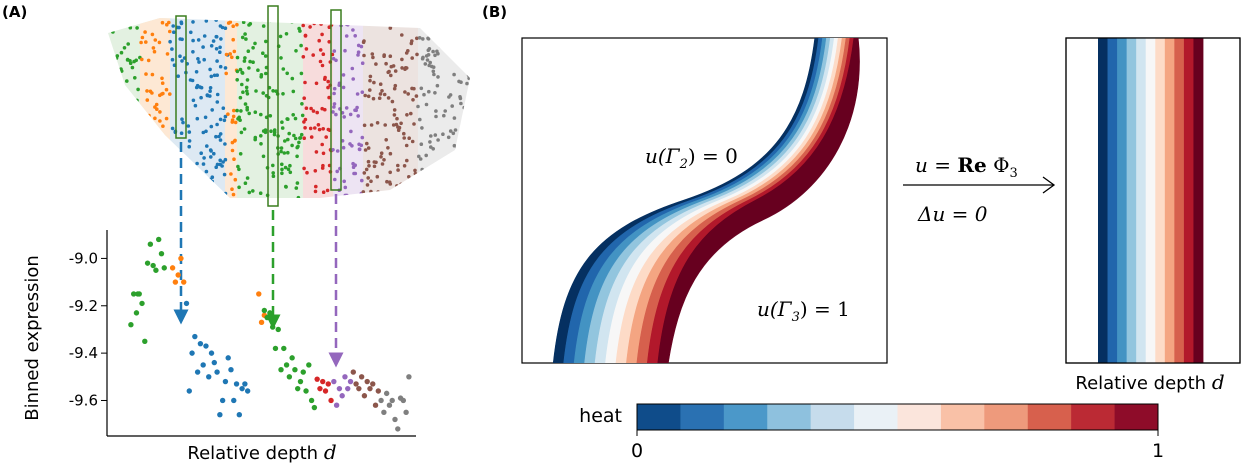 The image size is (1244, 467). Describe the element at coordinates (330, 452) in the screenshot. I see `x-axis-label-var: d` at that location.